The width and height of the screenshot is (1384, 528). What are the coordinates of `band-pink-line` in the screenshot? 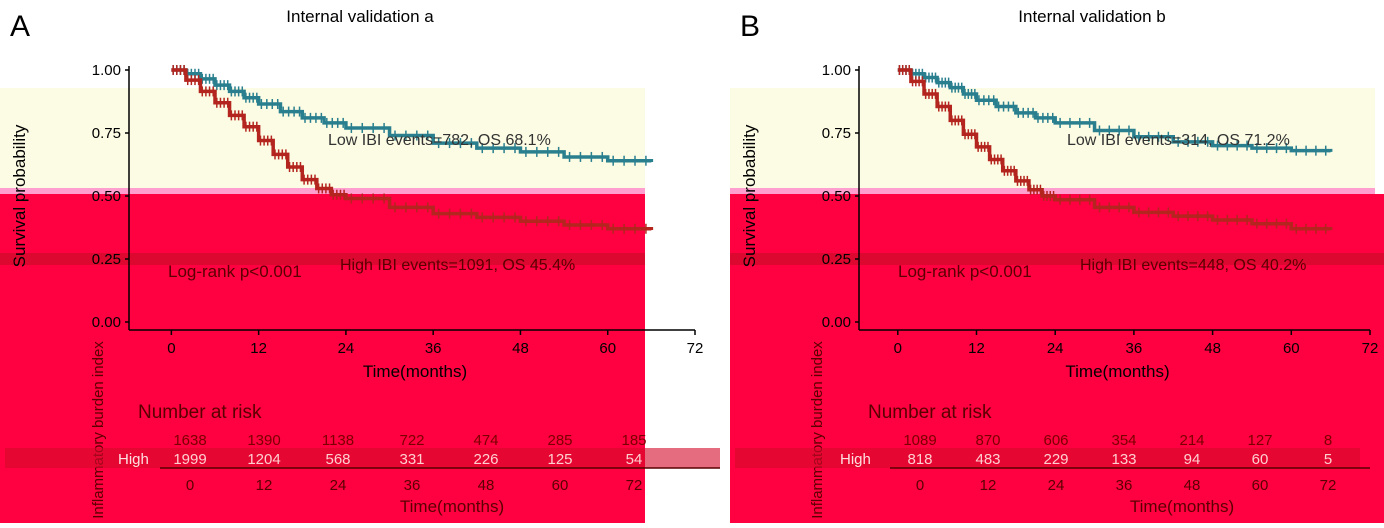 It's located at (1052, 191).